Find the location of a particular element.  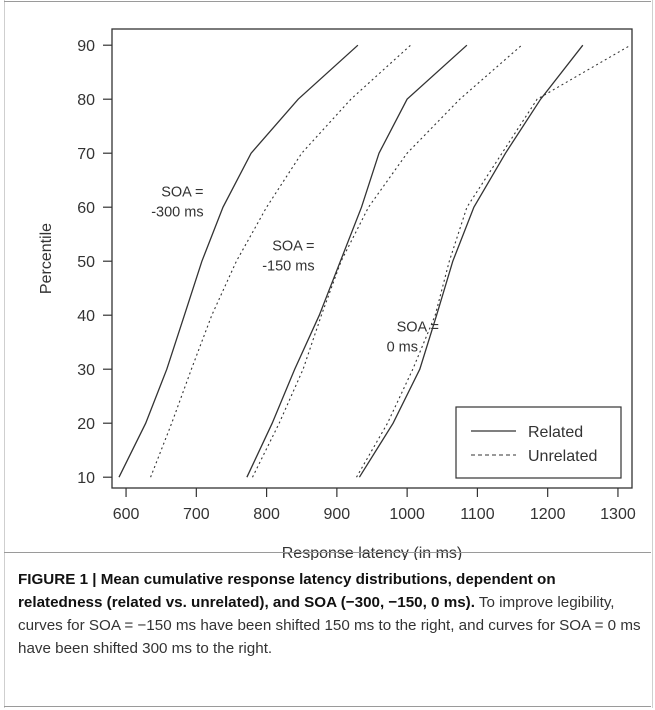

y-tick-label: 60 is located at coordinates (86, 208).